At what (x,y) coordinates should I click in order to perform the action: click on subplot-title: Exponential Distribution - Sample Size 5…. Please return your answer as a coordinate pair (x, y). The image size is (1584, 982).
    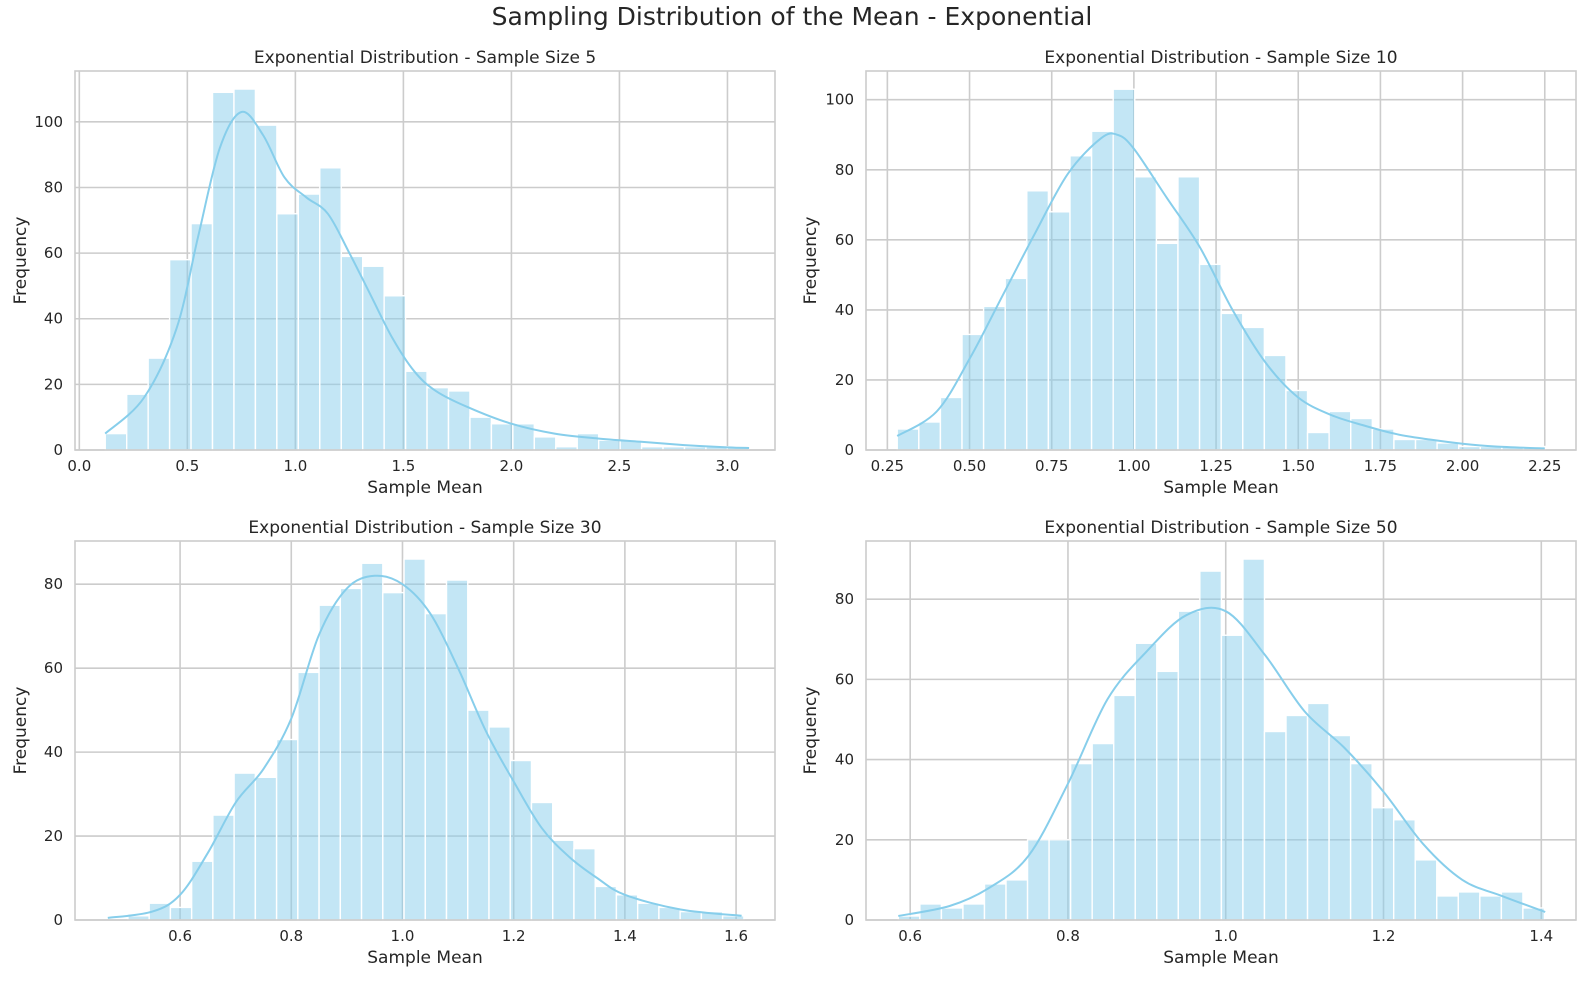
    Looking at the image, I should click on (1220, 528).